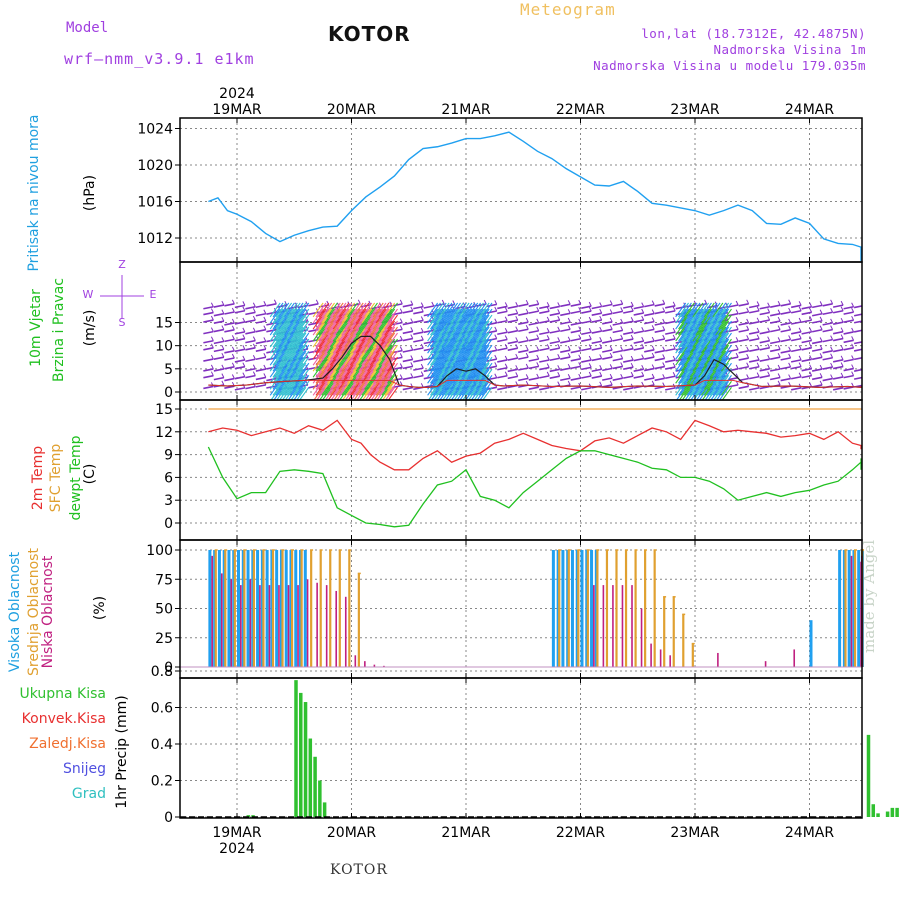 The width and height of the screenshot is (900, 900). I want to click on top-year-label: 2024, so click(237, 94).